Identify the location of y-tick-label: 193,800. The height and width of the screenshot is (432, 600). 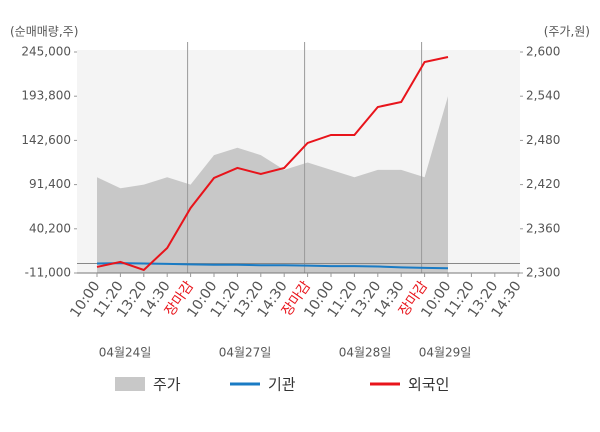
(46, 96).